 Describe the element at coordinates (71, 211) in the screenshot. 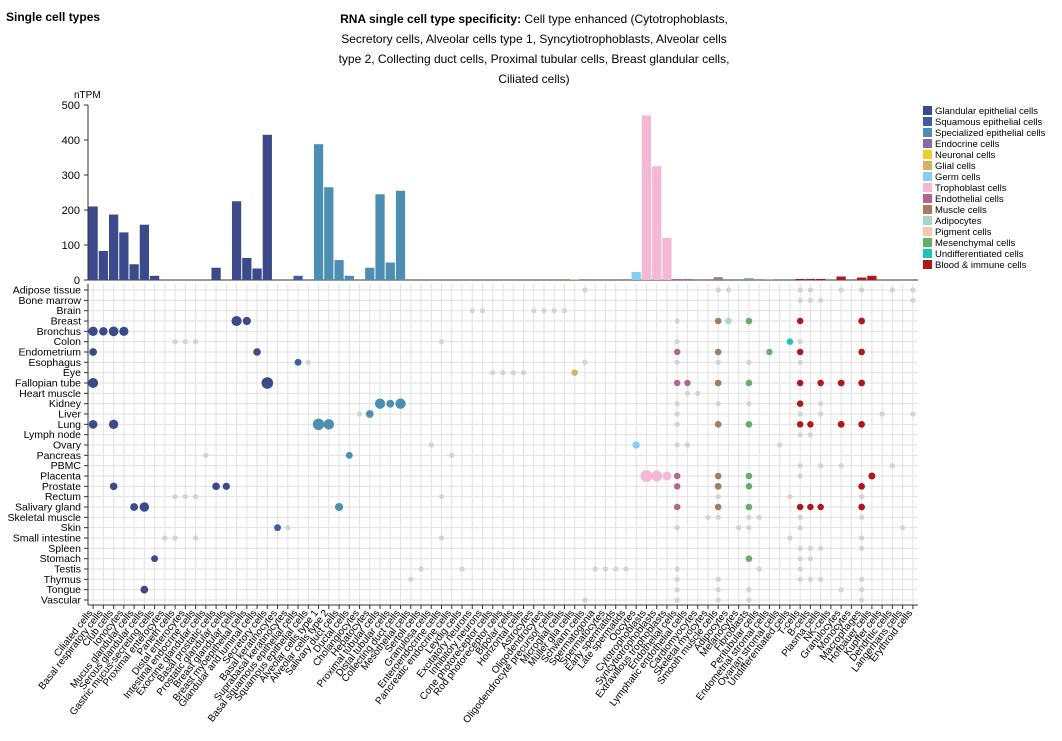

I see `y-tick-label: 200` at that location.